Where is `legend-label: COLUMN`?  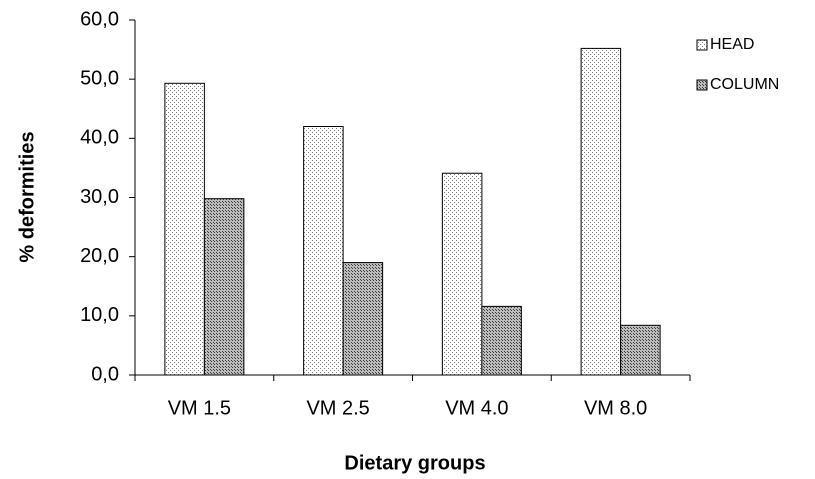 legend-label: COLUMN is located at coordinates (744, 84).